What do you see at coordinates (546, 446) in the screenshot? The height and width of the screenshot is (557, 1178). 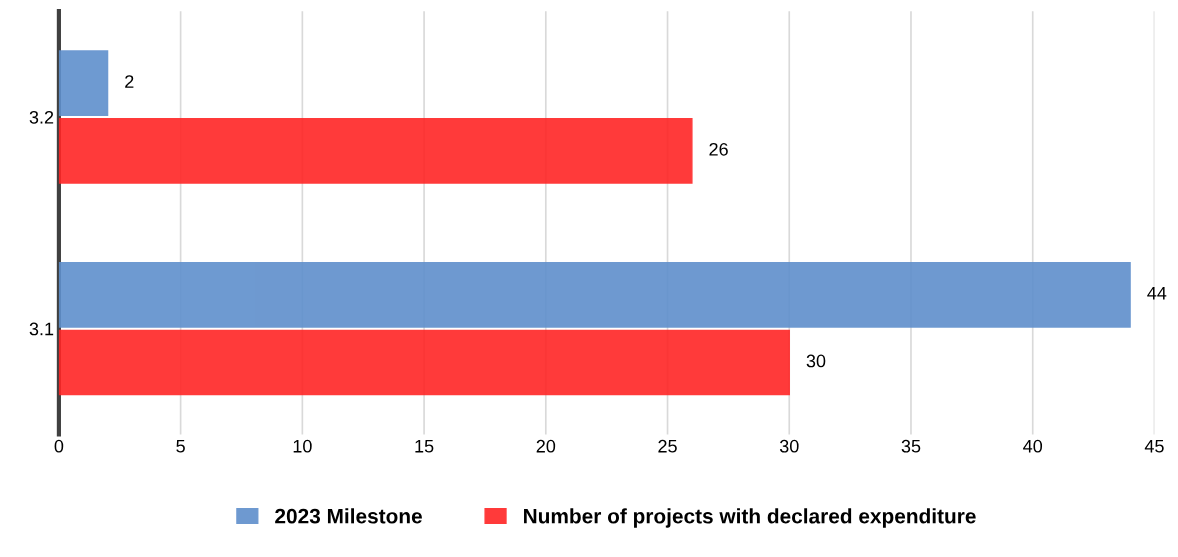 I see `x-tick-label: 20` at bounding box center [546, 446].